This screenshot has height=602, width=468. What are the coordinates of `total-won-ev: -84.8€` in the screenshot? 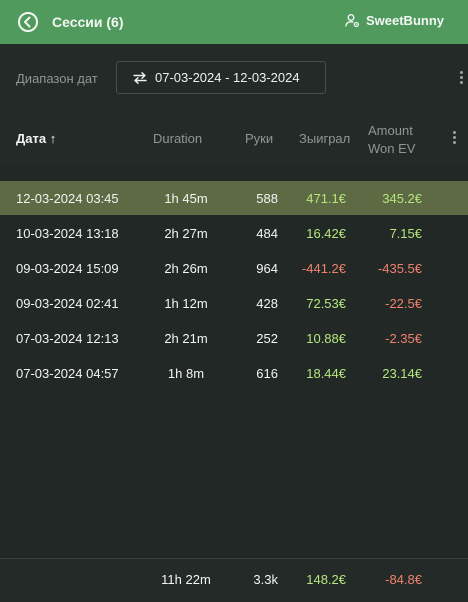 It's located at (403, 579).